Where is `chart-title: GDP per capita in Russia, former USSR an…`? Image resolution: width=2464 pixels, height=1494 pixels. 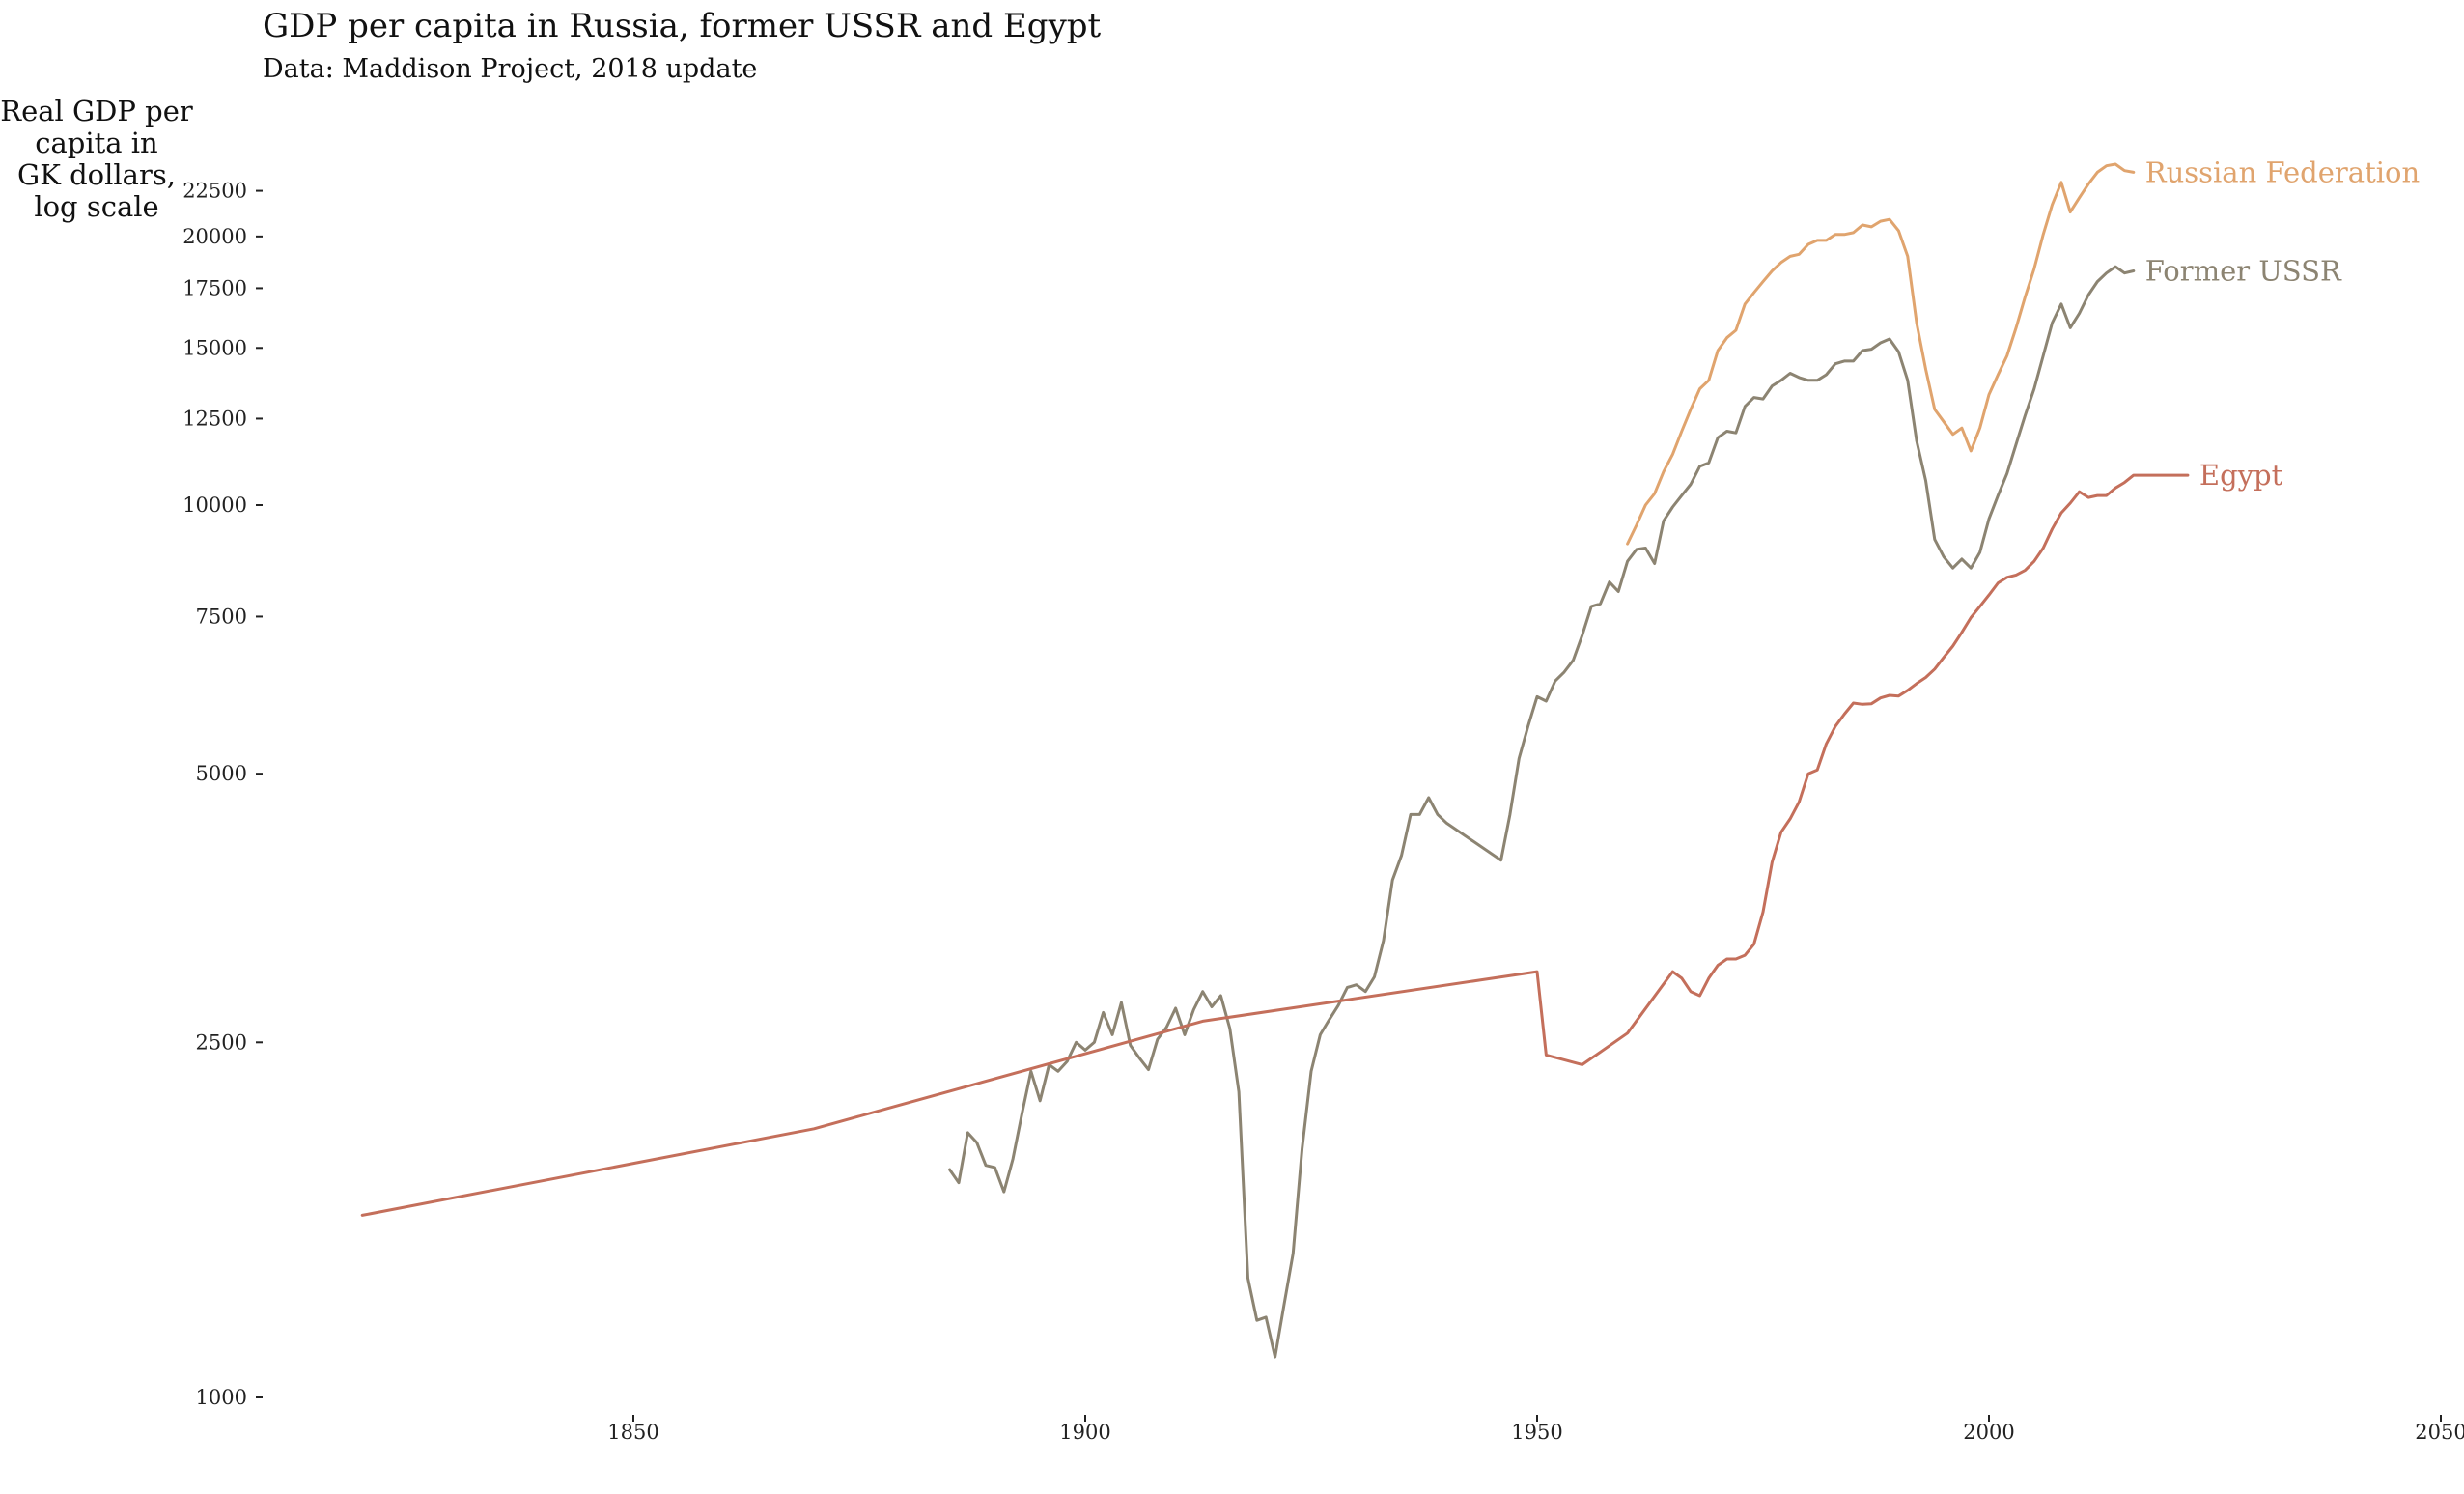
chart-title: GDP per capita in Russia, former USSR an… is located at coordinates (683, 26).